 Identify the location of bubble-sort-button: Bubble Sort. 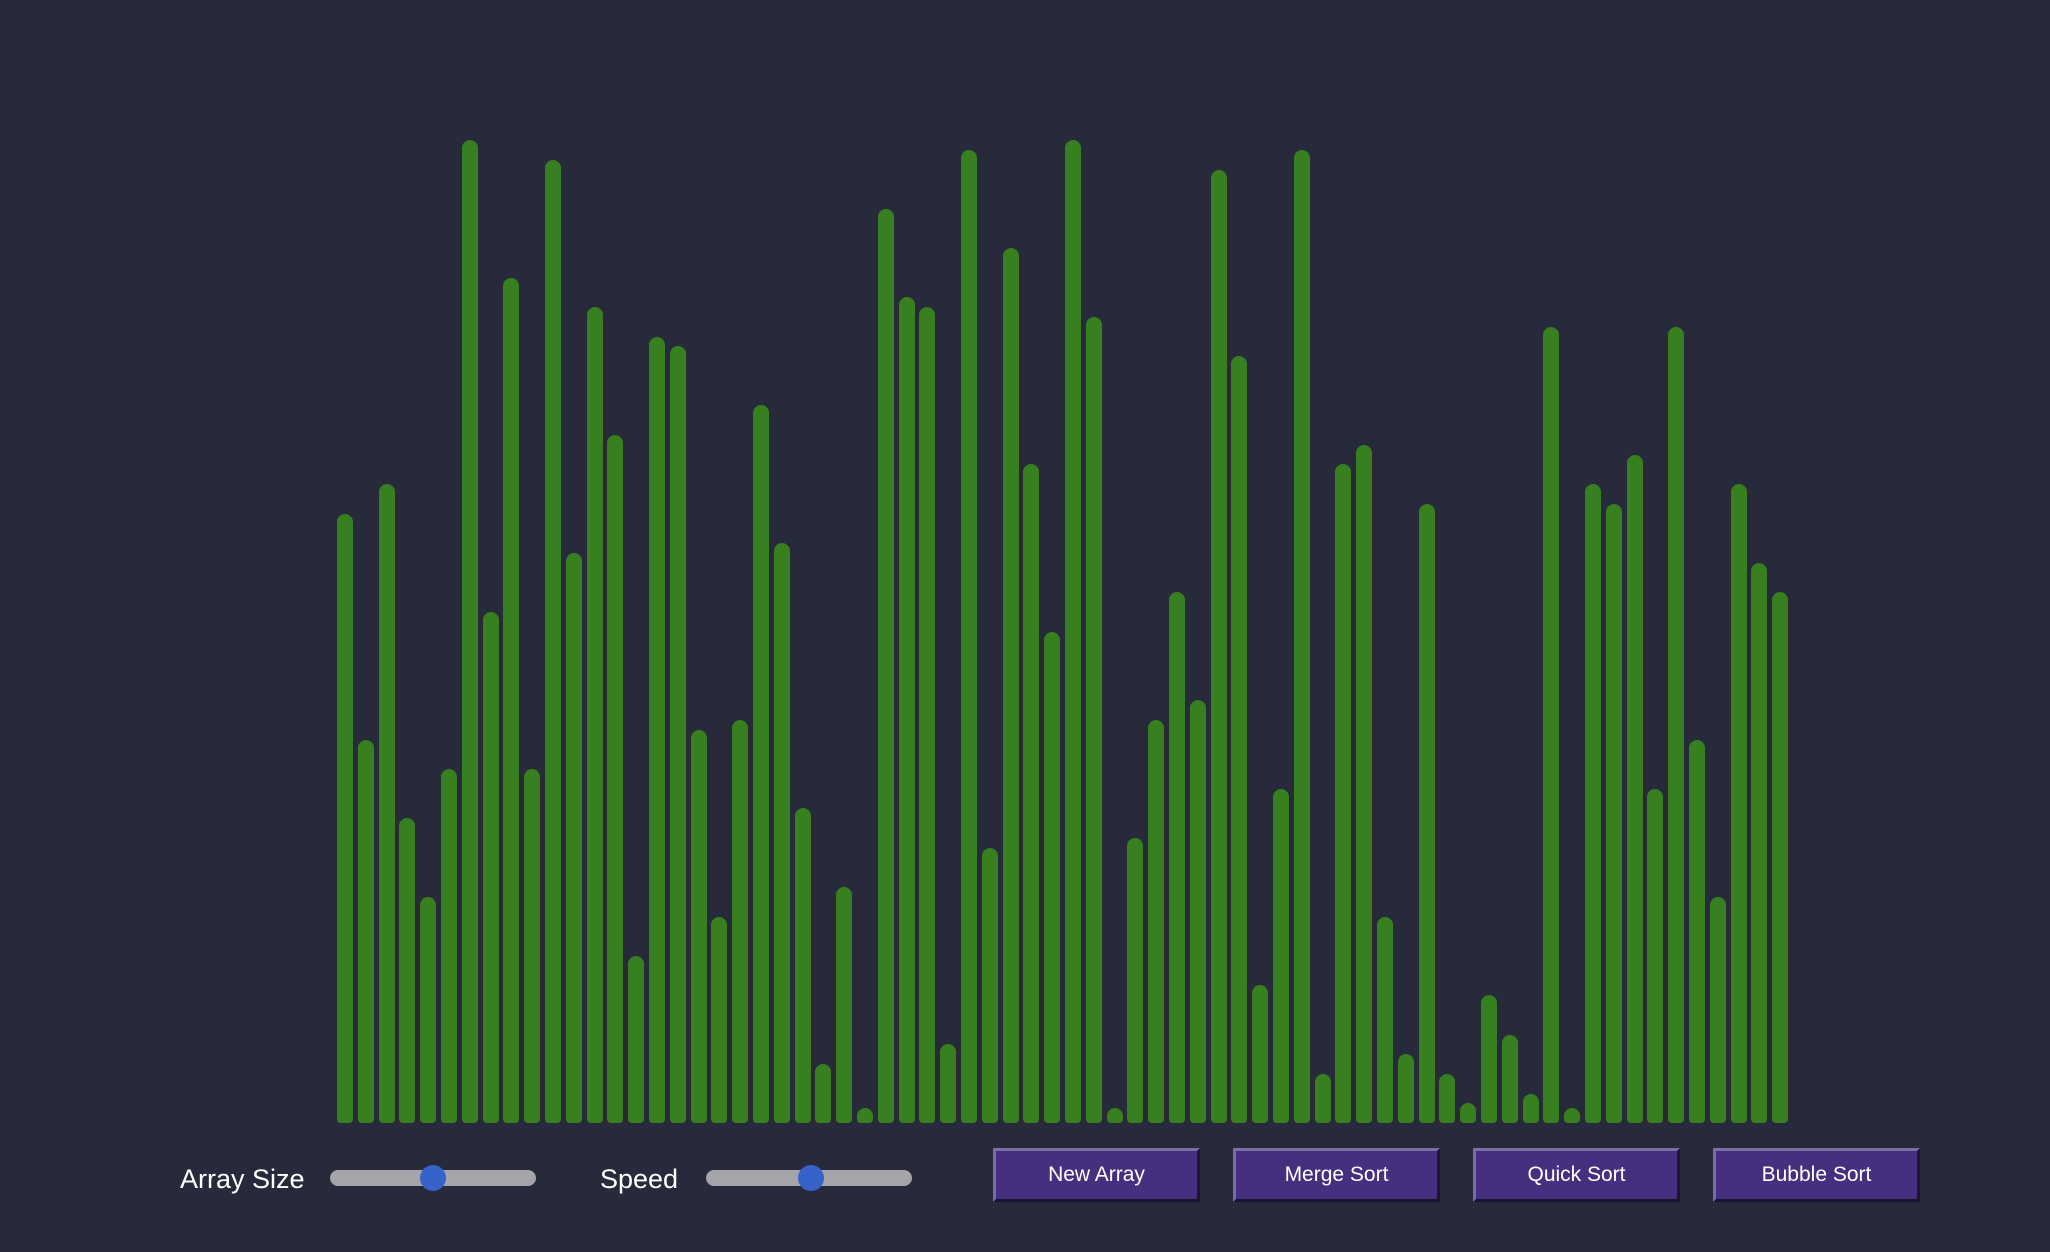
(1816, 1175).